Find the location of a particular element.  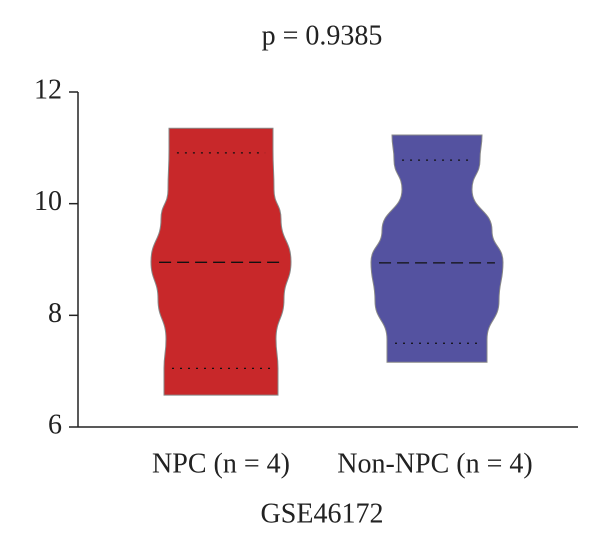

chart-title: p = 0.9385 is located at coordinates (322, 35).